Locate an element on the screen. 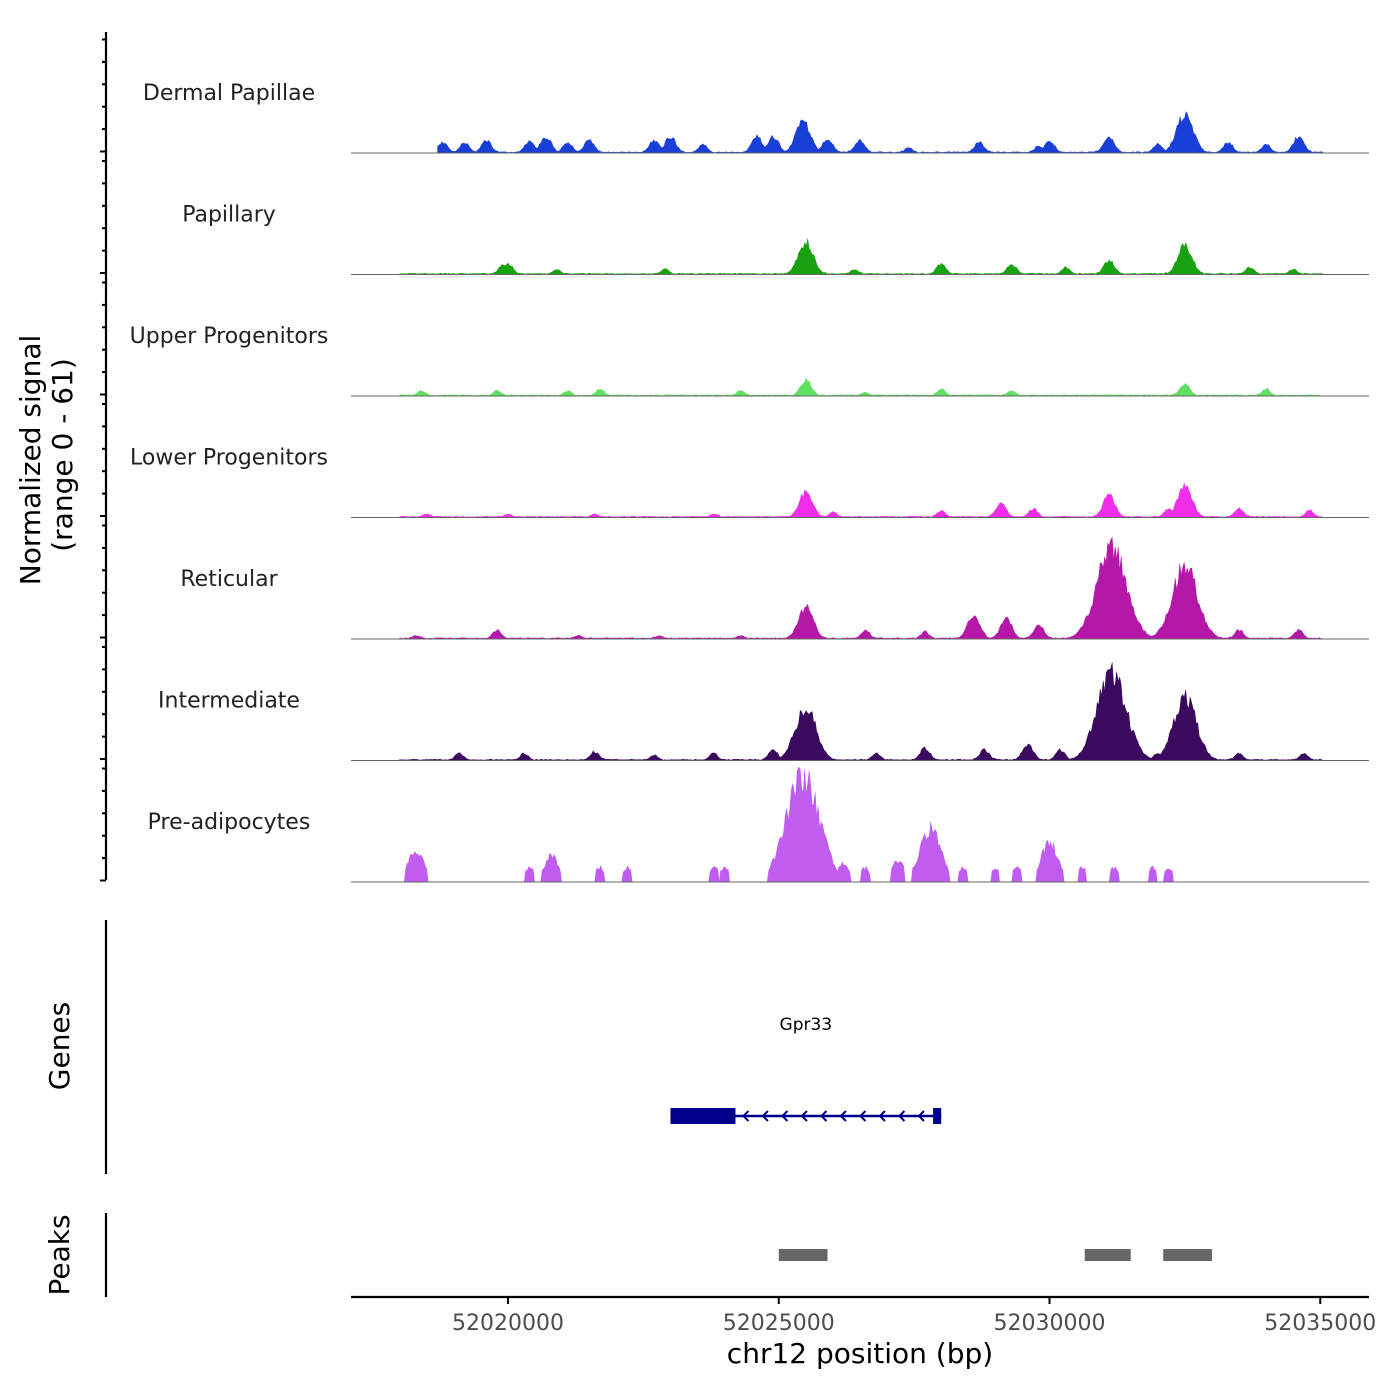 The width and height of the screenshot is (1400, 1400). signal-y-axis-ticks is located at coordinates (103, 460).